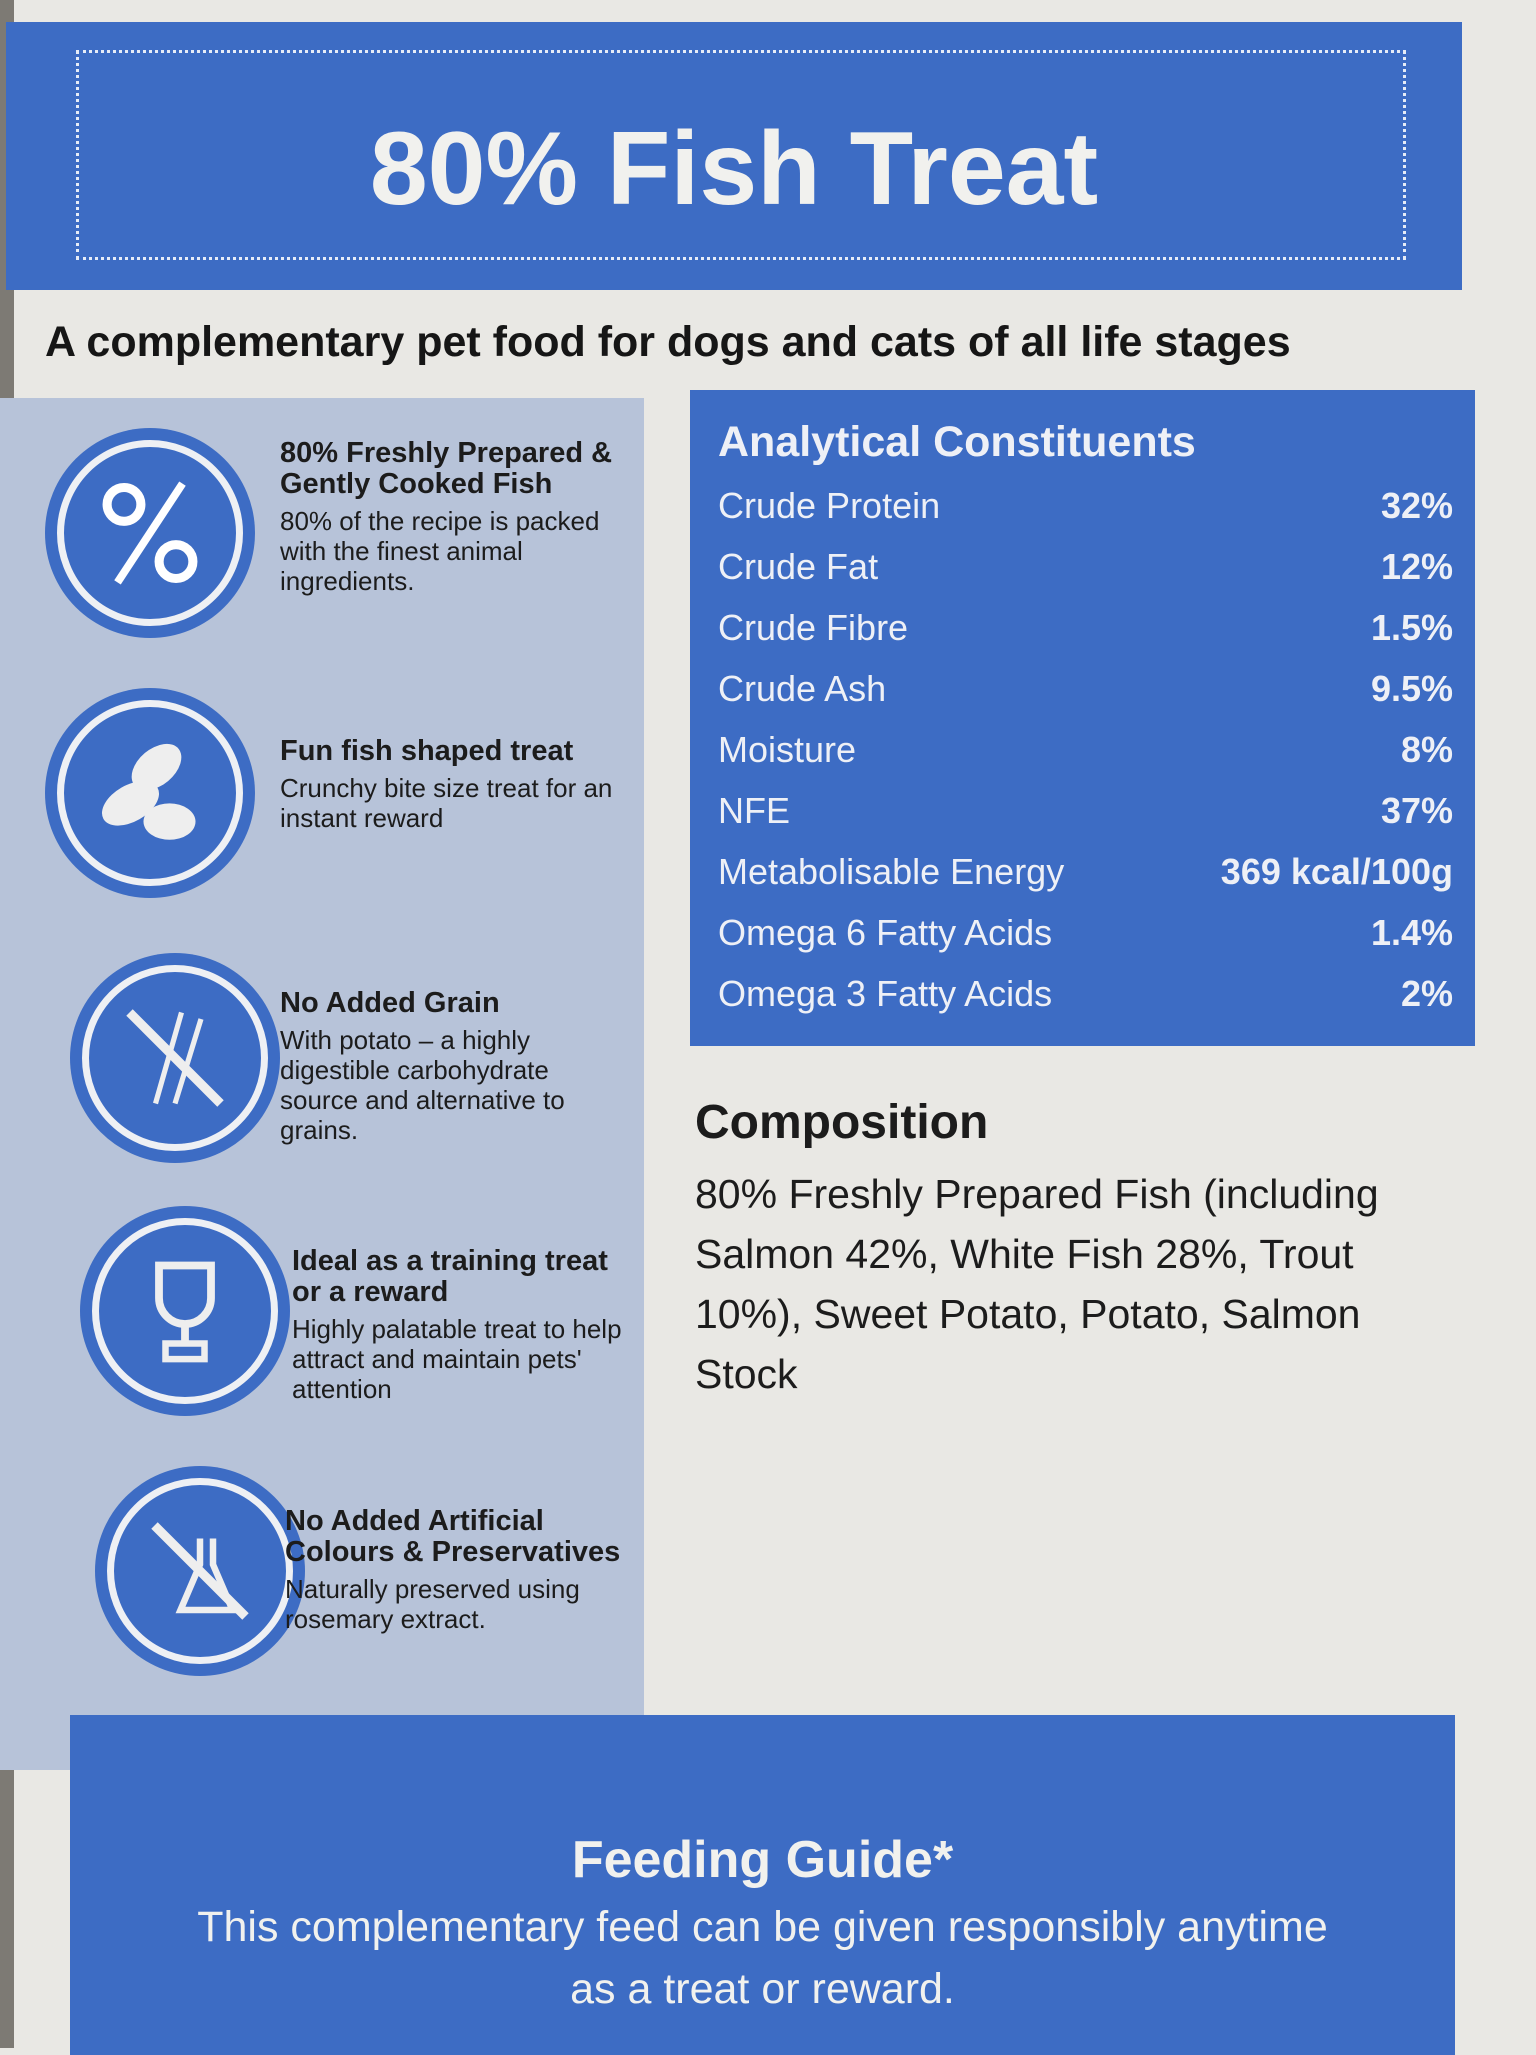  What do you see at coordinates (1085, 749) in the screenshot?
I see `table-row: Moisture 8%` at bounding box center [1085, 749].